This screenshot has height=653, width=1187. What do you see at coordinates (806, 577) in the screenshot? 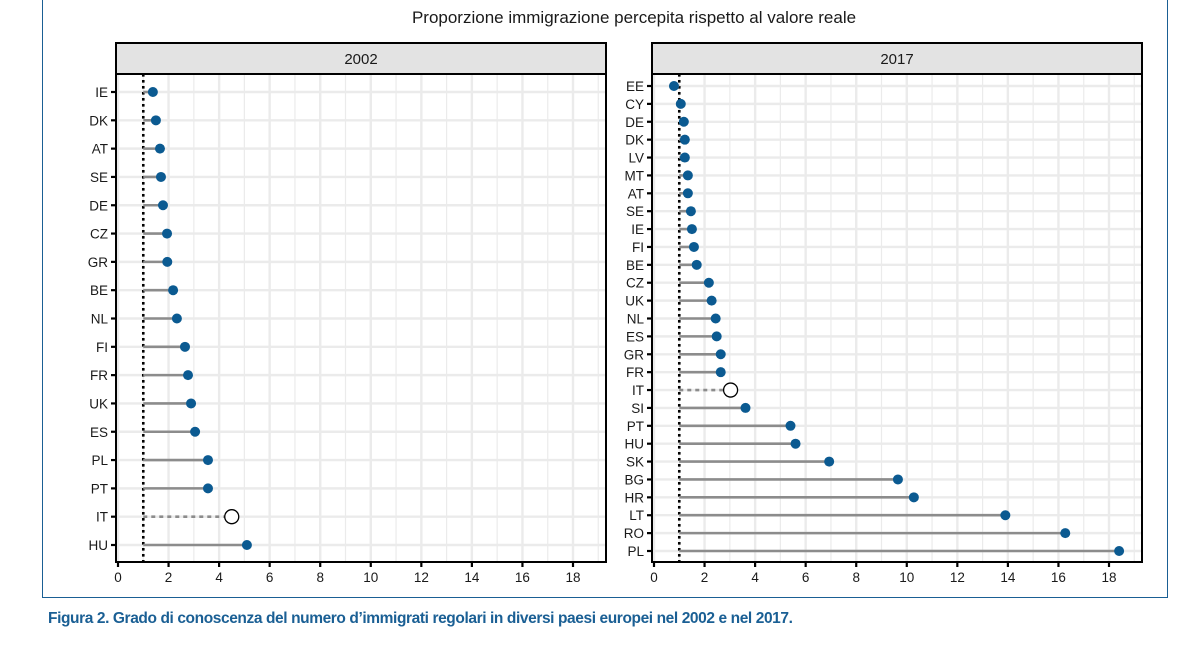
I see `x-tick-label: 6` at bounding box center [806, 577].